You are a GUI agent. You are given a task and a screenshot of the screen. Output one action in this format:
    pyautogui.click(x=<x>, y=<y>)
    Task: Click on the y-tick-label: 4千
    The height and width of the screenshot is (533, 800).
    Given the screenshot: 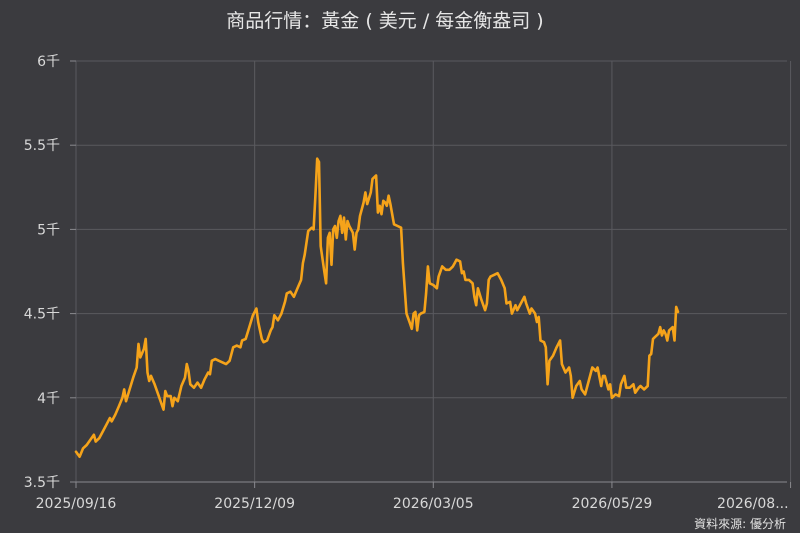 What is the action you would take?
    pyautogui.click(x=48, y=399)
    